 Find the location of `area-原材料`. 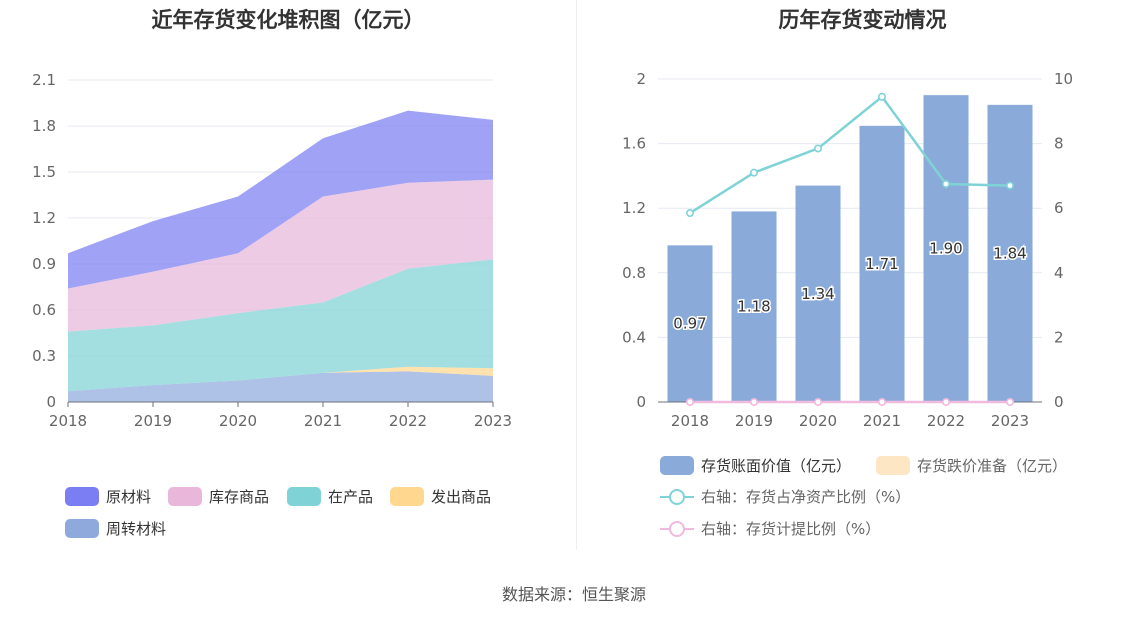

area-原材料 is located at coordinates (280, 199).